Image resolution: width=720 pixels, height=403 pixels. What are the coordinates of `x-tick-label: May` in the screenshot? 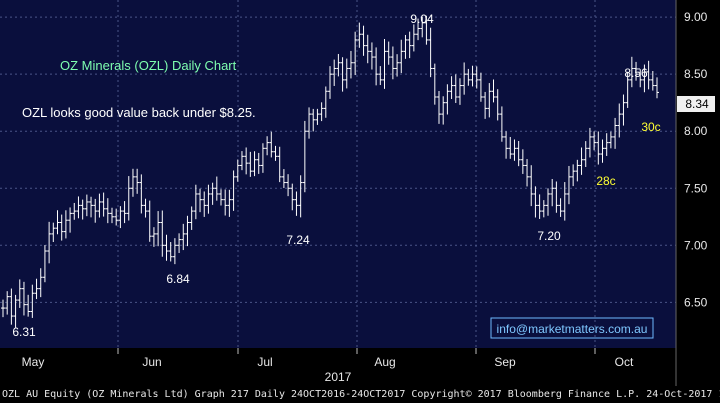 It's located at (33, 362).